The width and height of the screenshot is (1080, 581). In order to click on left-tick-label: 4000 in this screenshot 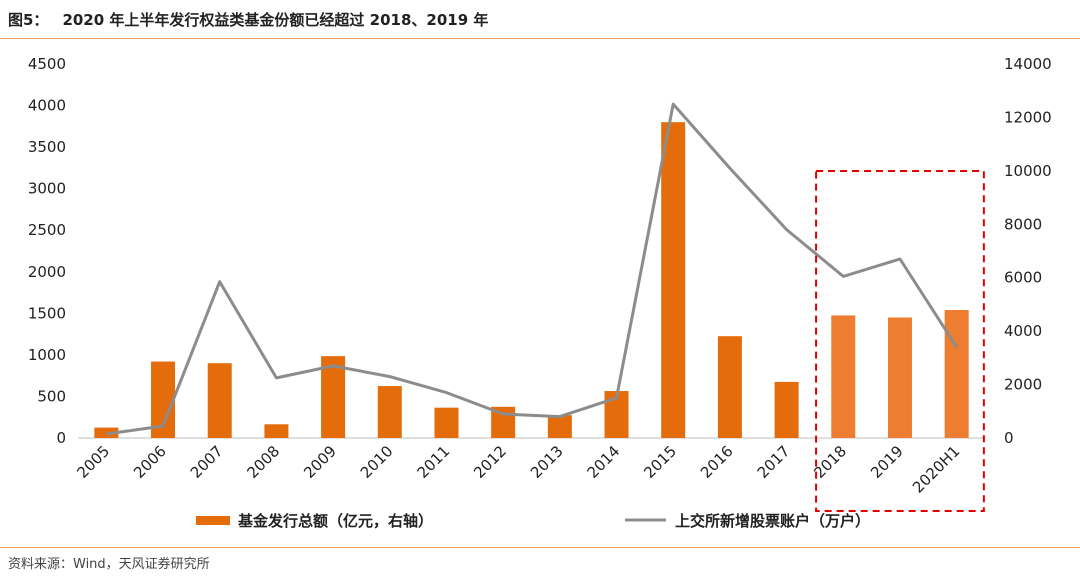, I will do `click(47, 106)`.